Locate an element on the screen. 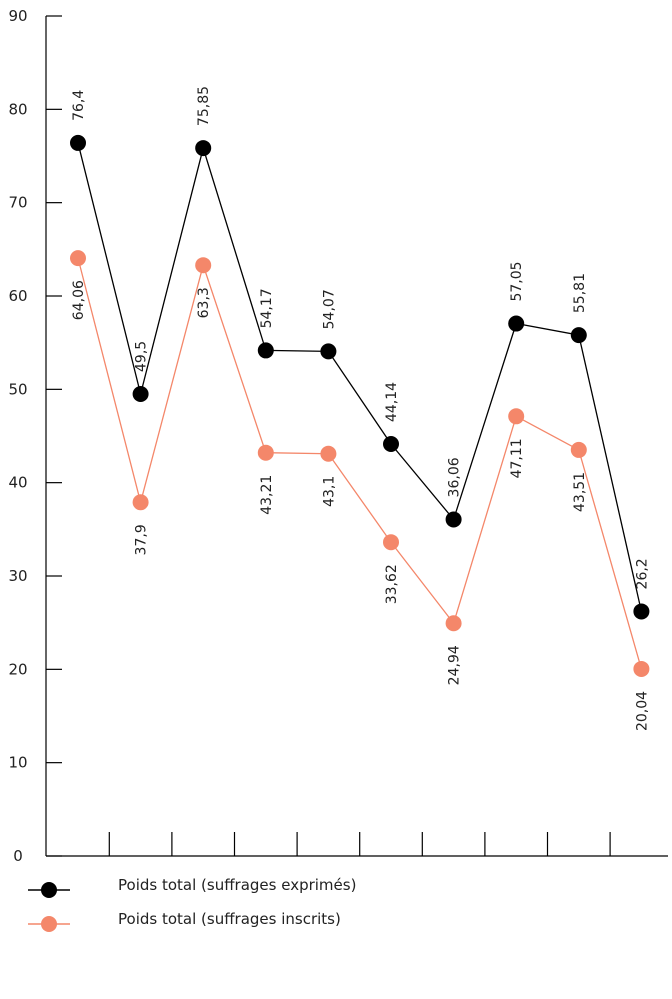  x-tick-label: 1988 is located at coordinates (328, 869).